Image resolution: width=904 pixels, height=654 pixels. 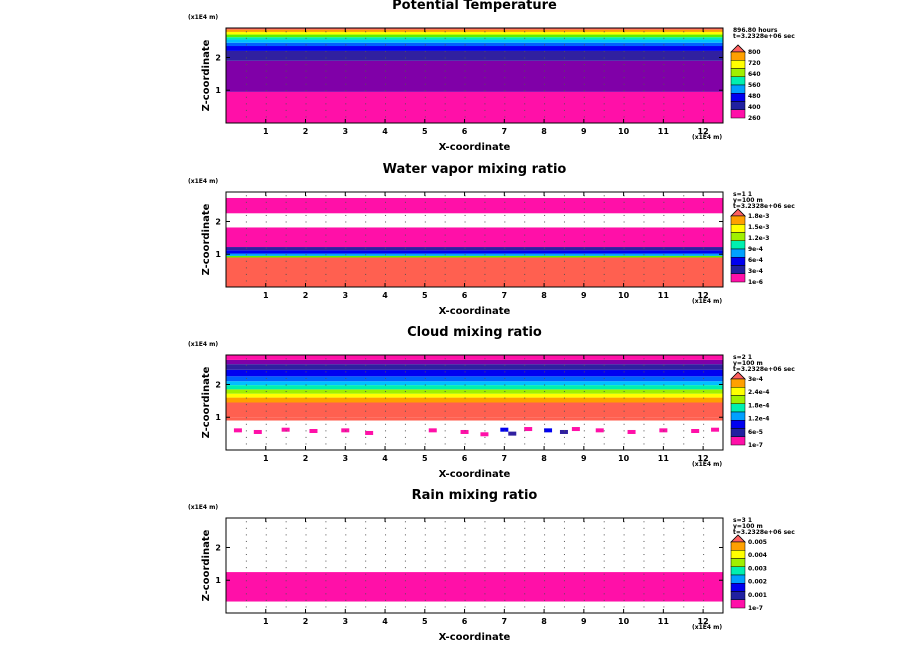 I want to click on speckle, so click(x=237, y=430).